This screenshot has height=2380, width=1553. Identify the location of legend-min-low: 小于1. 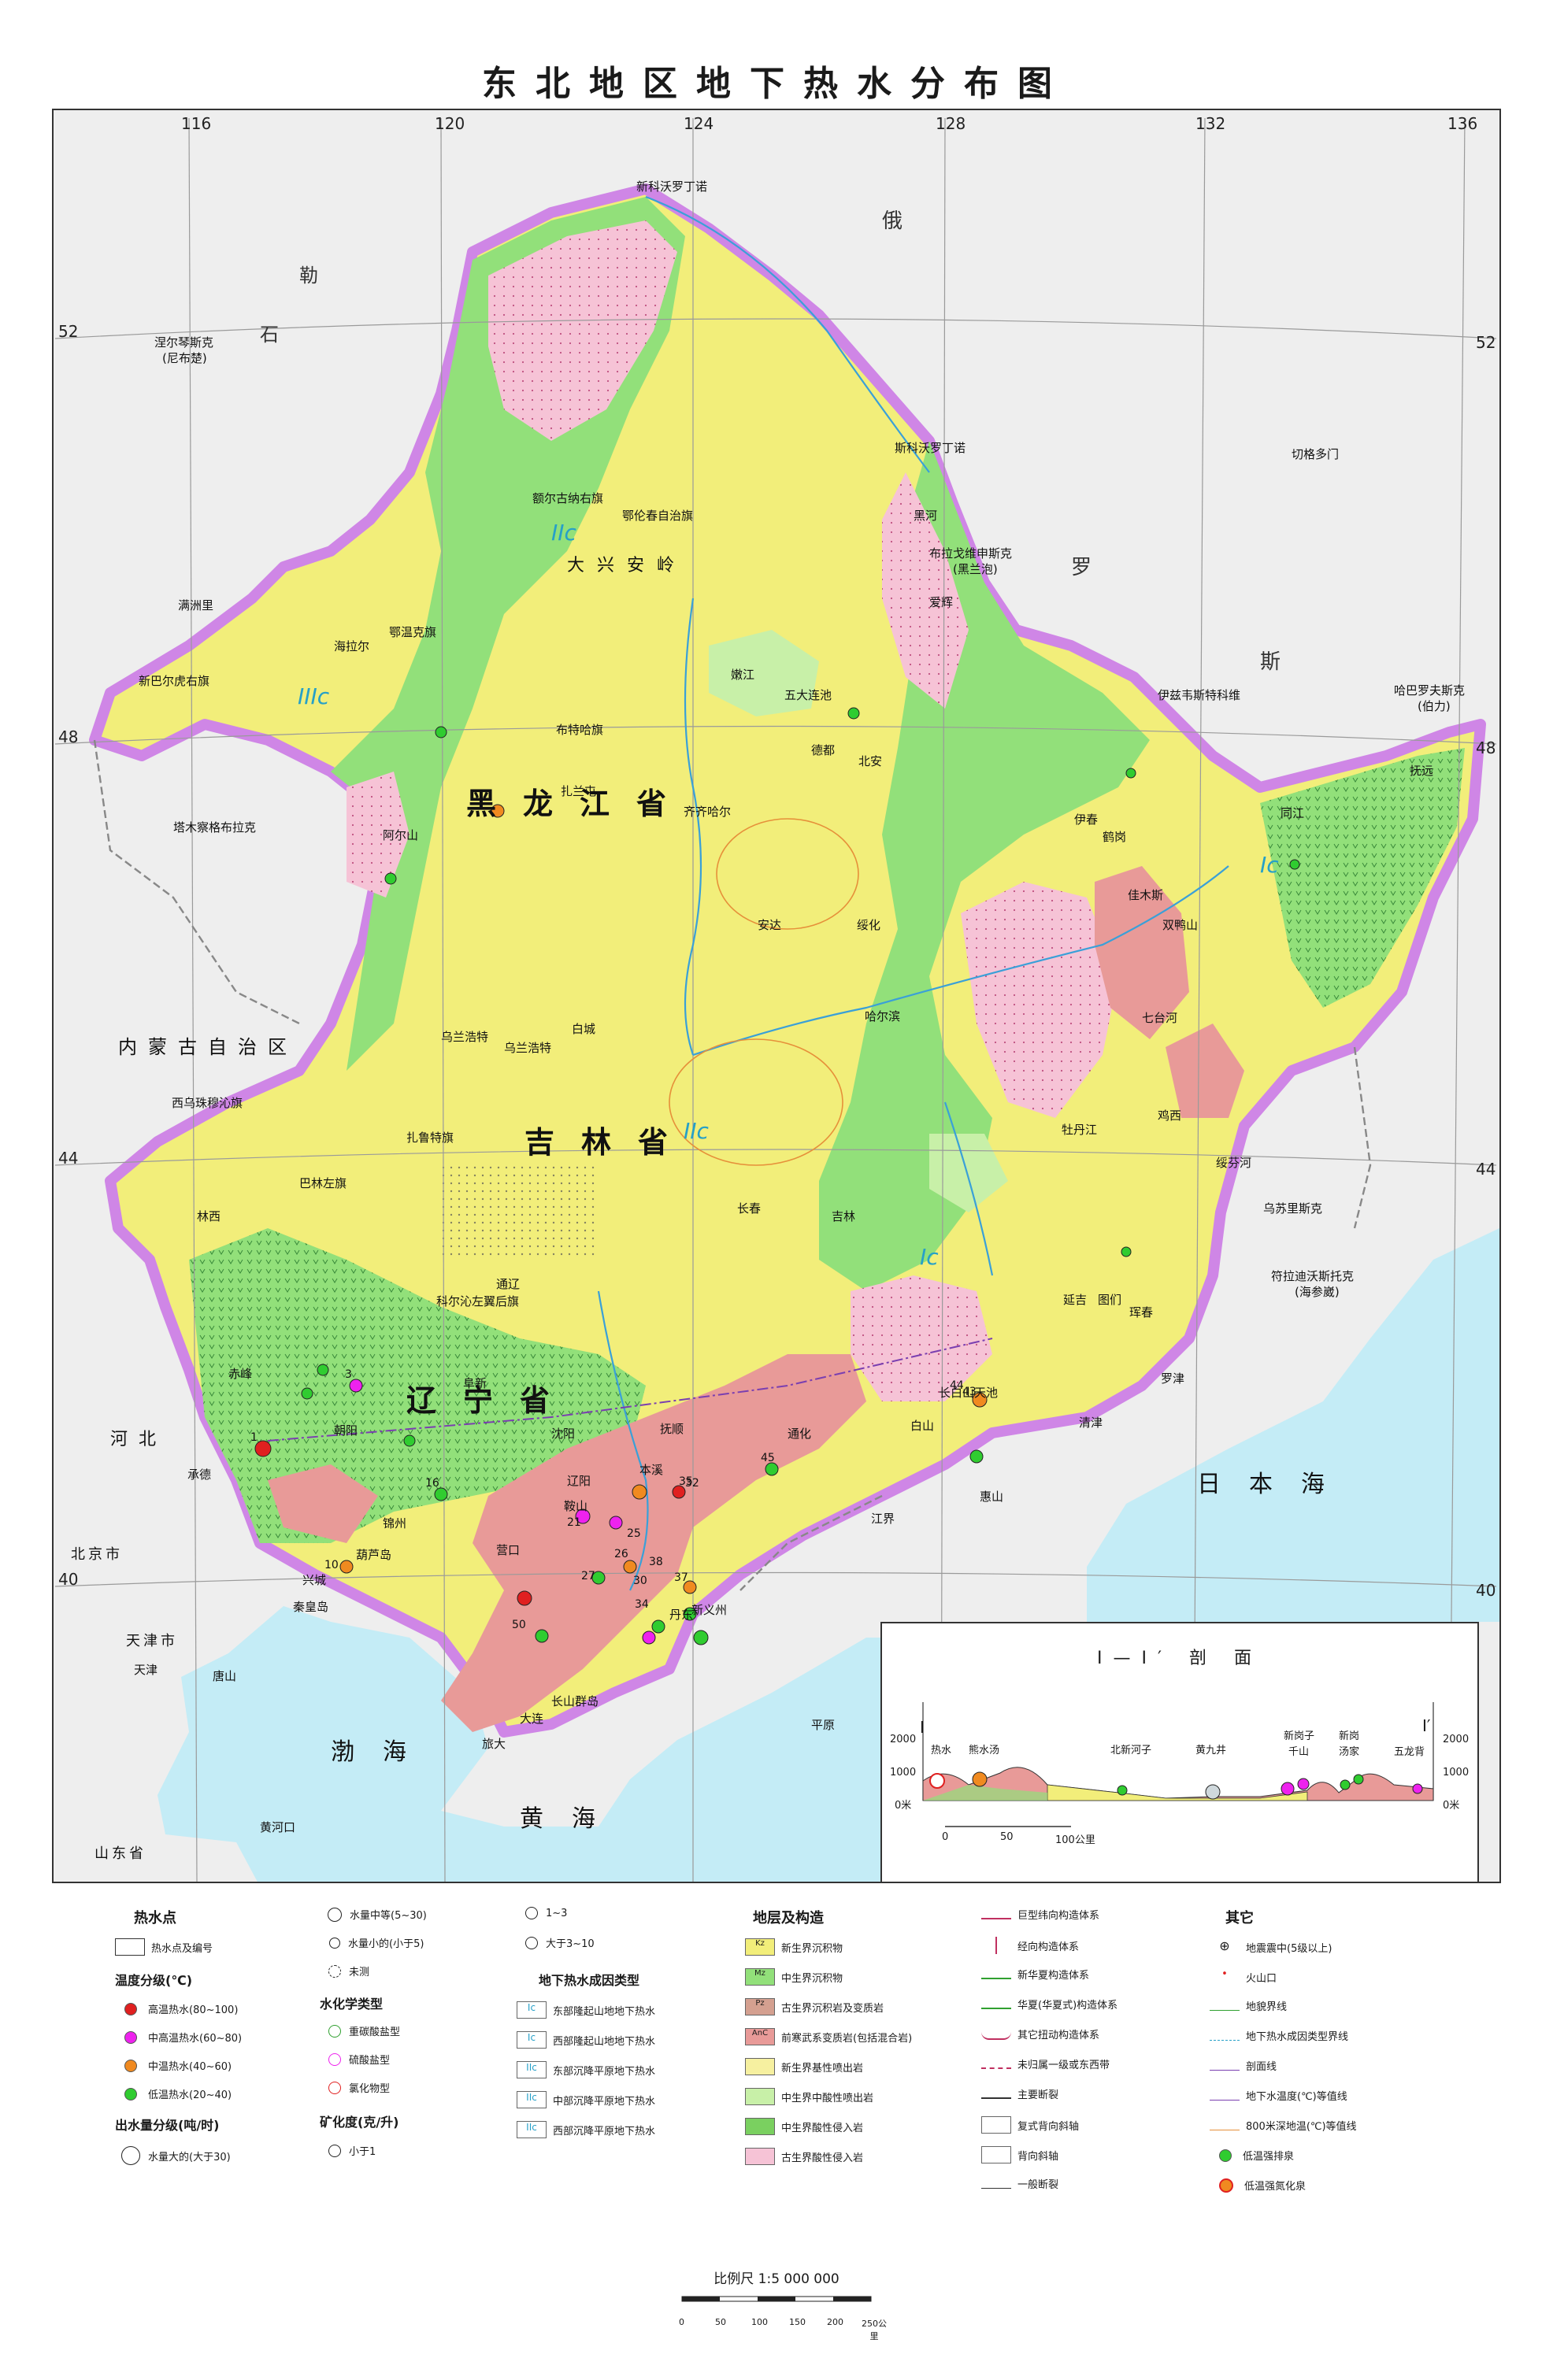
(348, 2150).